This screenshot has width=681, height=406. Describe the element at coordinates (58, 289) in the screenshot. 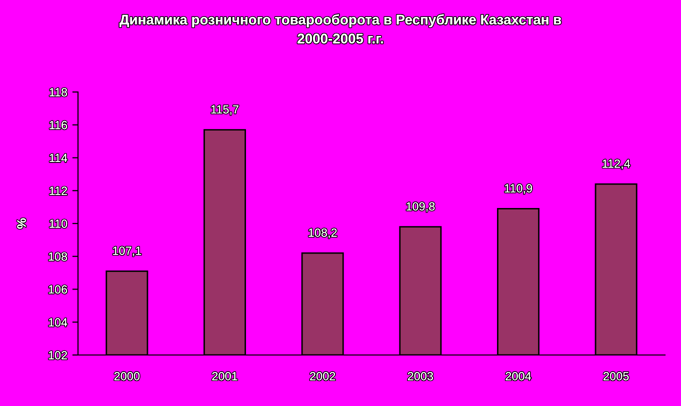

I see `y-tick-label: 106` at that location.